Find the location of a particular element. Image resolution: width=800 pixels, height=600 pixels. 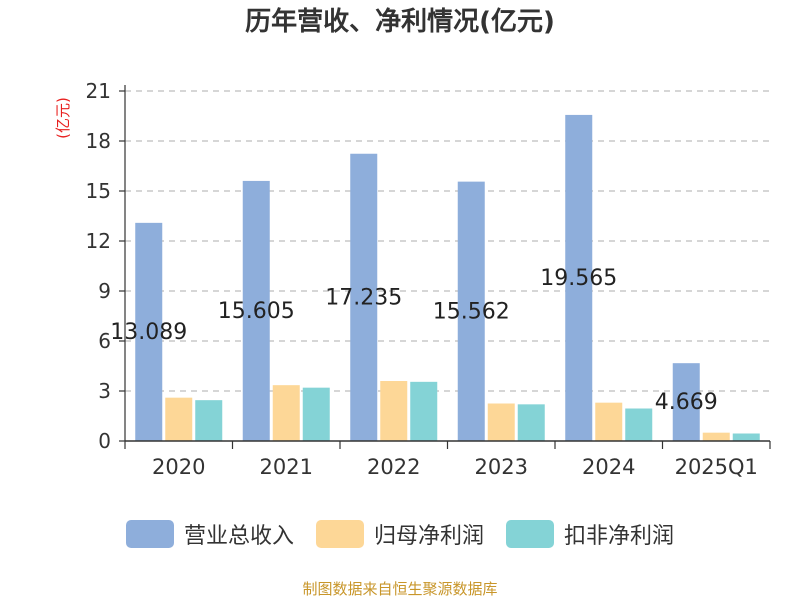

data-label: 15.562 is located at coordinates (471, 311).